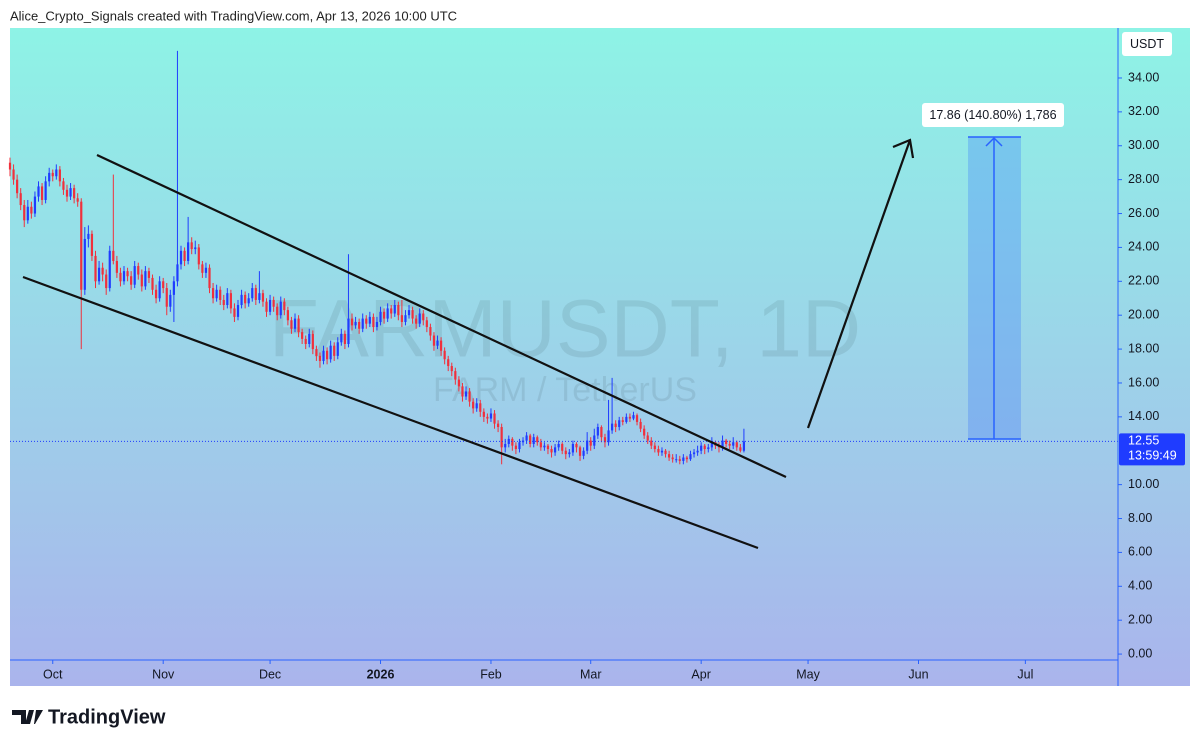 Image resolution: width=1200 pixels, height=747 pixels. I want to click on x-tick-label: Mar, so click(591, 674).